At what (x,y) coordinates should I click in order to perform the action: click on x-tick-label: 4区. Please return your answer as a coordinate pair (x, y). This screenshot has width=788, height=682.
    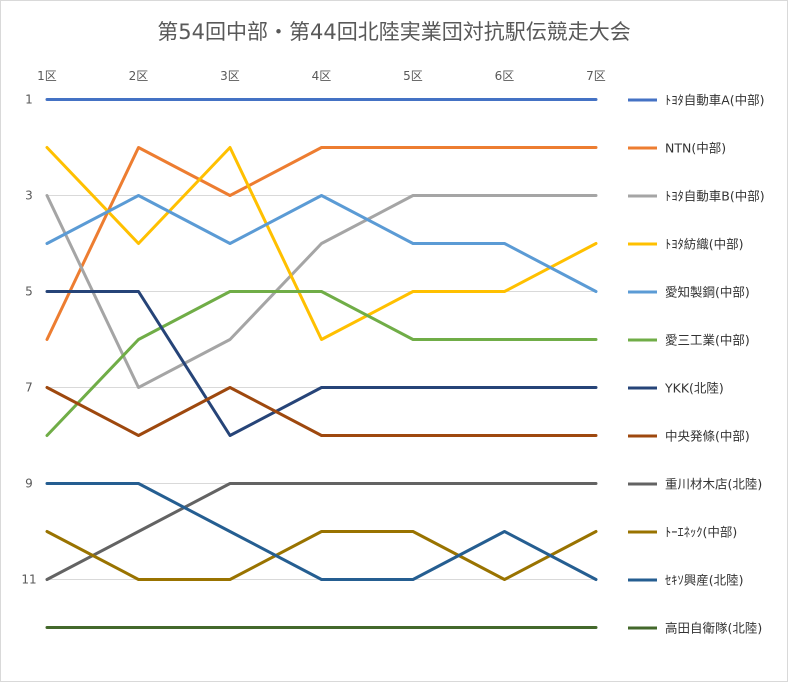
    Looking at the image, I should click on (322, 76).